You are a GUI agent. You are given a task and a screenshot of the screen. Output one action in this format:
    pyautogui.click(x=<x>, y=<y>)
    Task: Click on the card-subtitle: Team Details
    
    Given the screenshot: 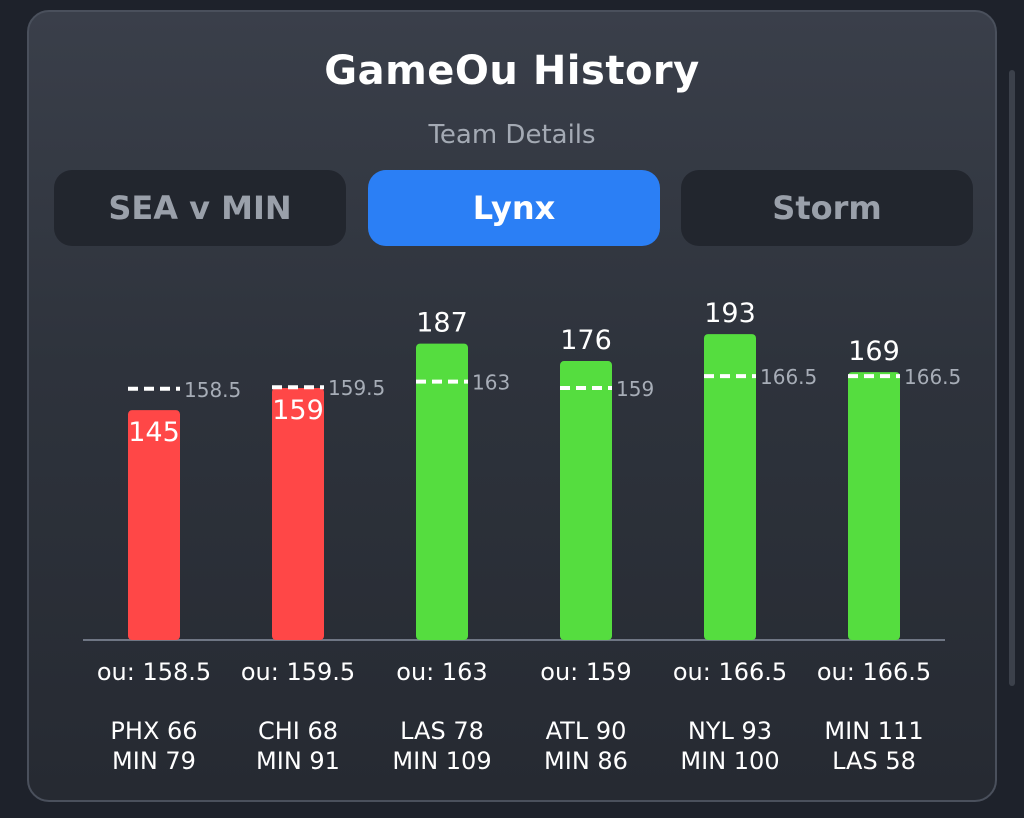 What is the action you would take?
    pyautogui.click(x=512, y=135)
    